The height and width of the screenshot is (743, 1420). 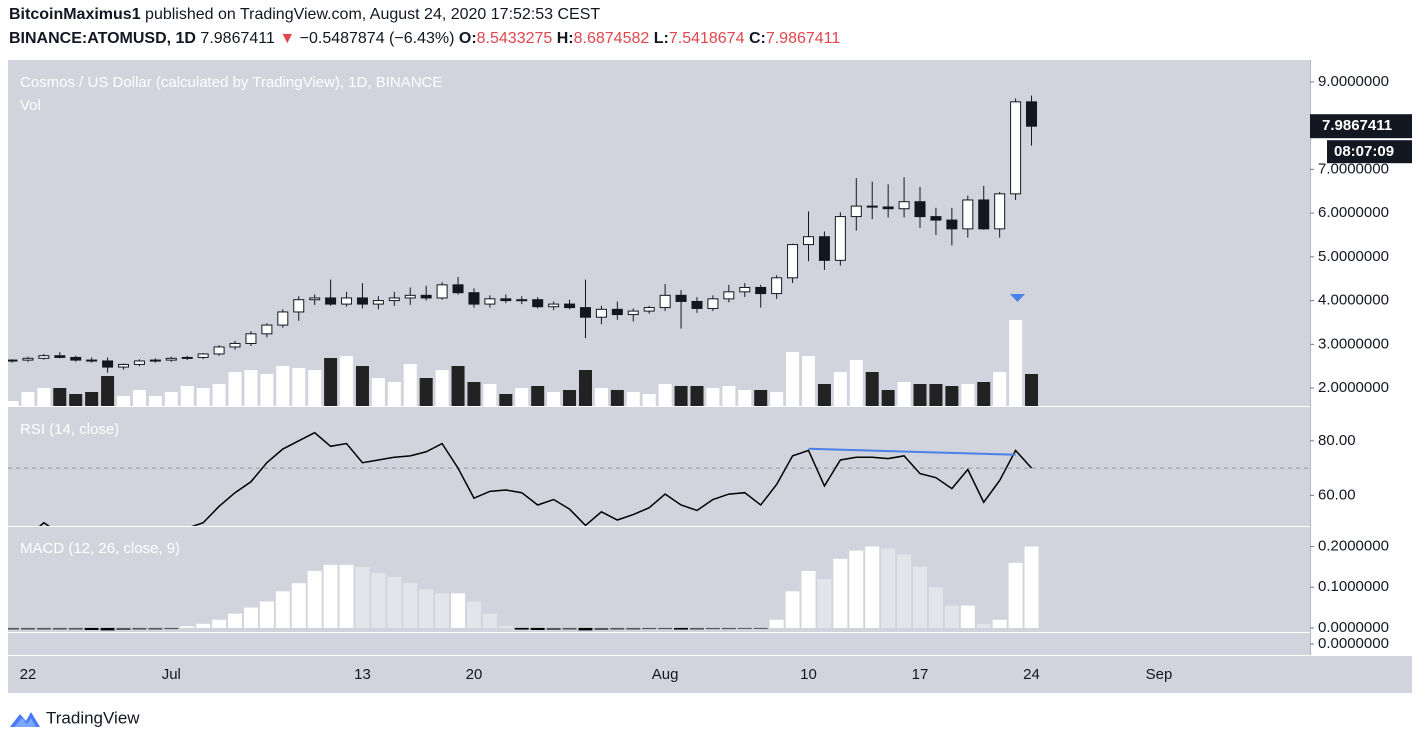 I want to click on ohlc-value: 7.9867411, so click(x=803, y=38).